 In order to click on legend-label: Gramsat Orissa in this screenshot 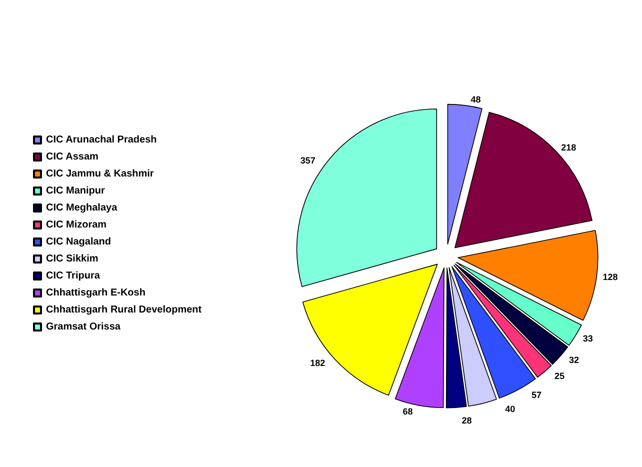, I will do `click(83, 327)`.